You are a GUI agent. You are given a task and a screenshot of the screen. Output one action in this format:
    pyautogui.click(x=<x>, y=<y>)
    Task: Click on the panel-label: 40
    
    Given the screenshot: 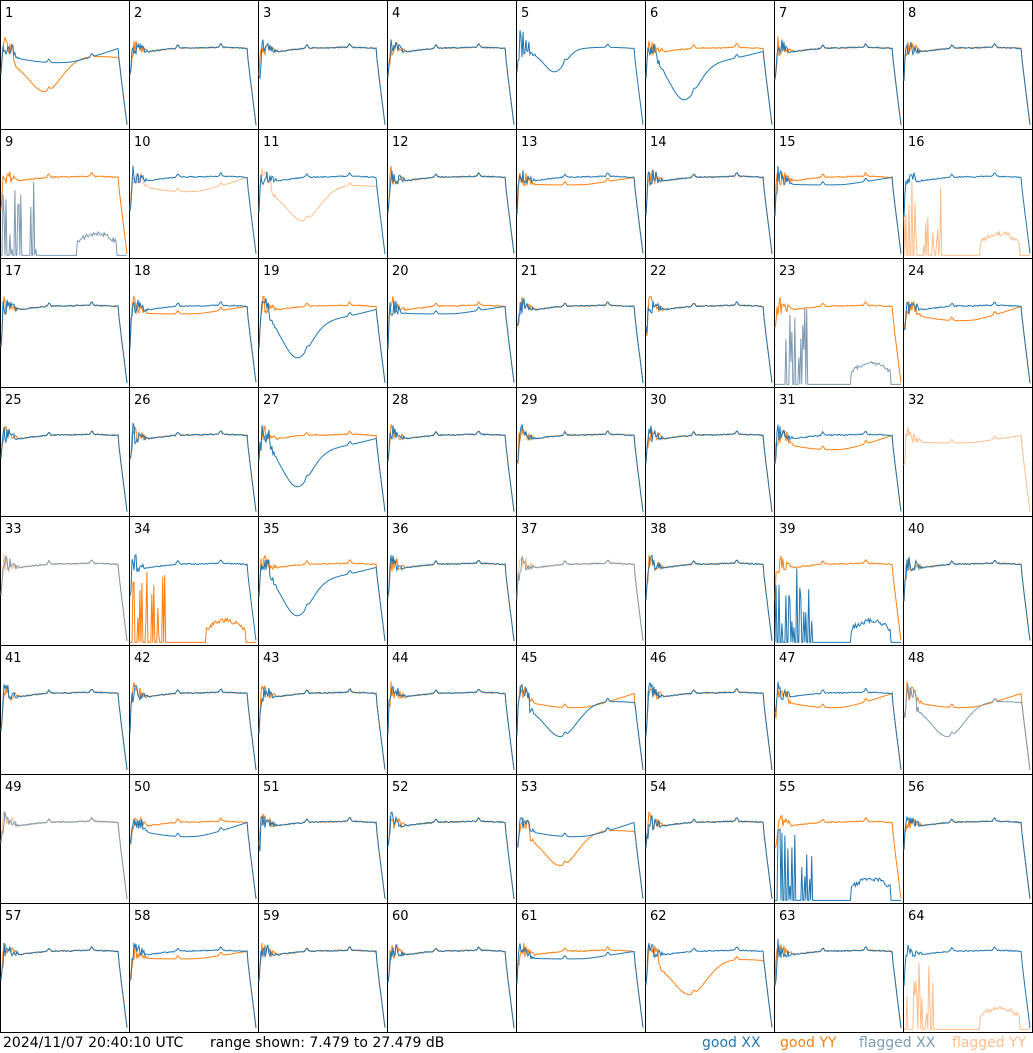 What is the action you would take?
    pyautogui.click(x=916, y=529)
    